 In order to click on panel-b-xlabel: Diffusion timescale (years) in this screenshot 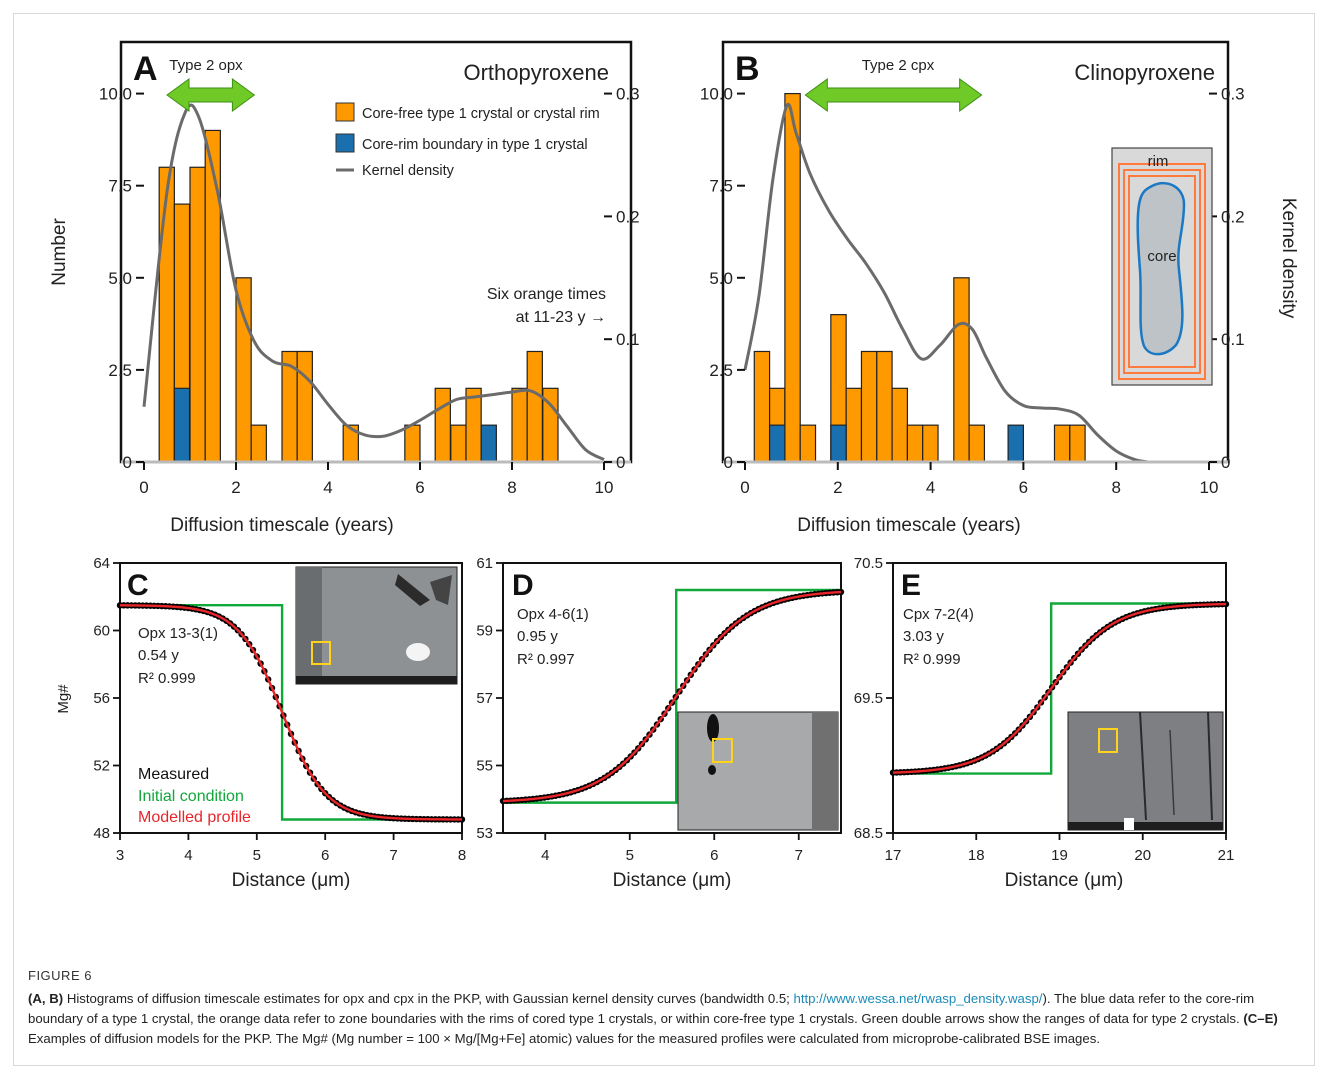, I will do `click(909, 525)`.